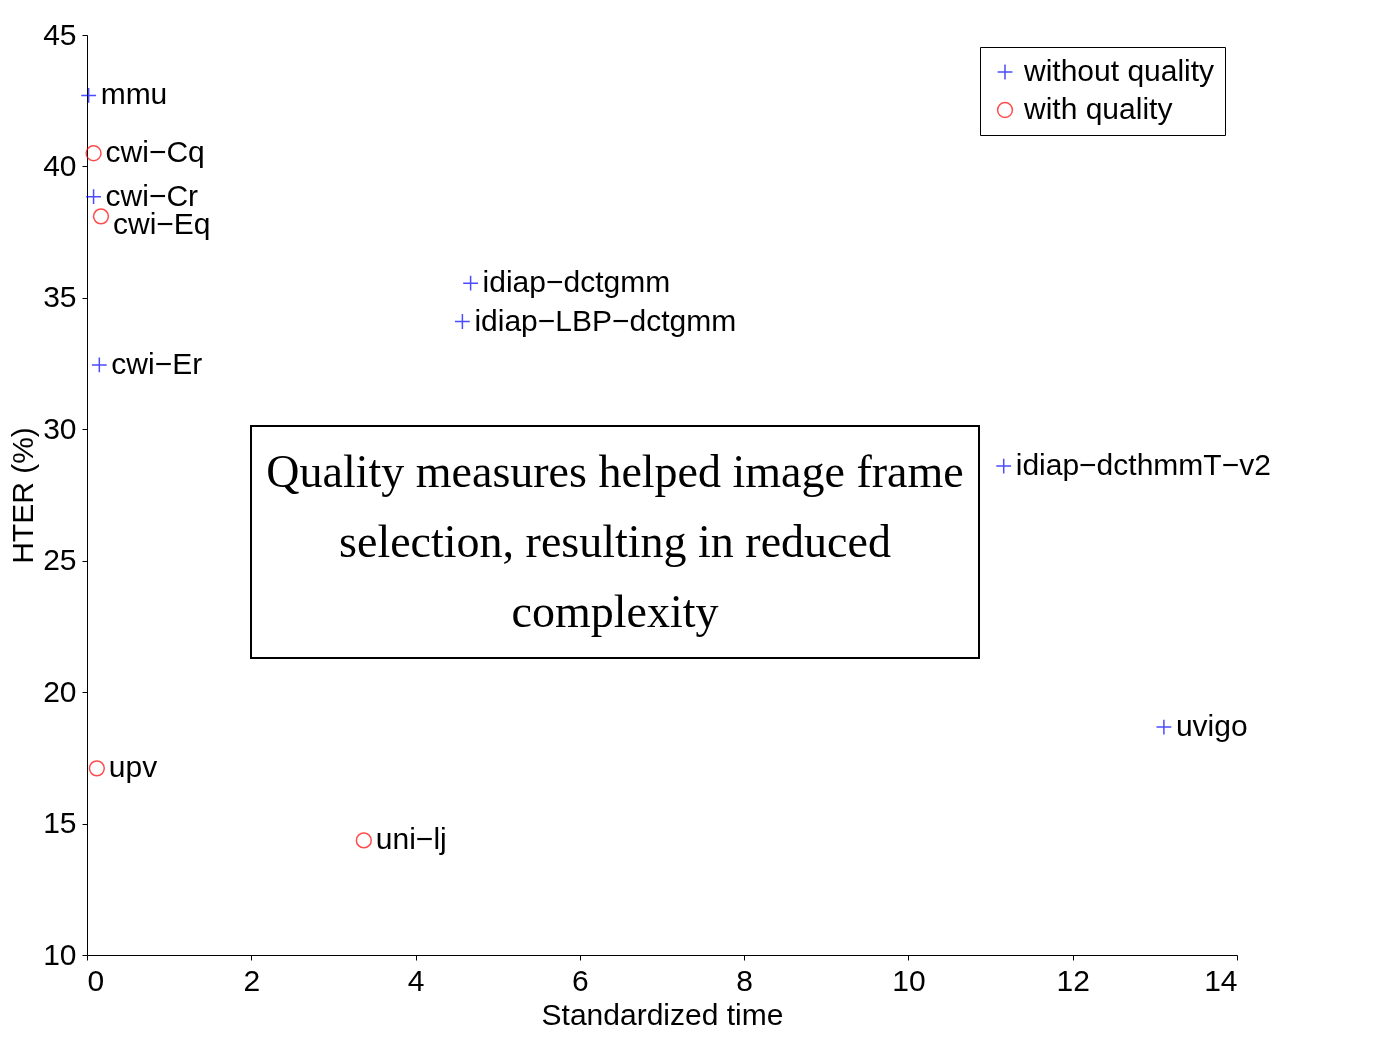 The height and width of the screenshot is (1042, 1398). I want to click on y-axis-title: HTER (%), so click(23, 495).